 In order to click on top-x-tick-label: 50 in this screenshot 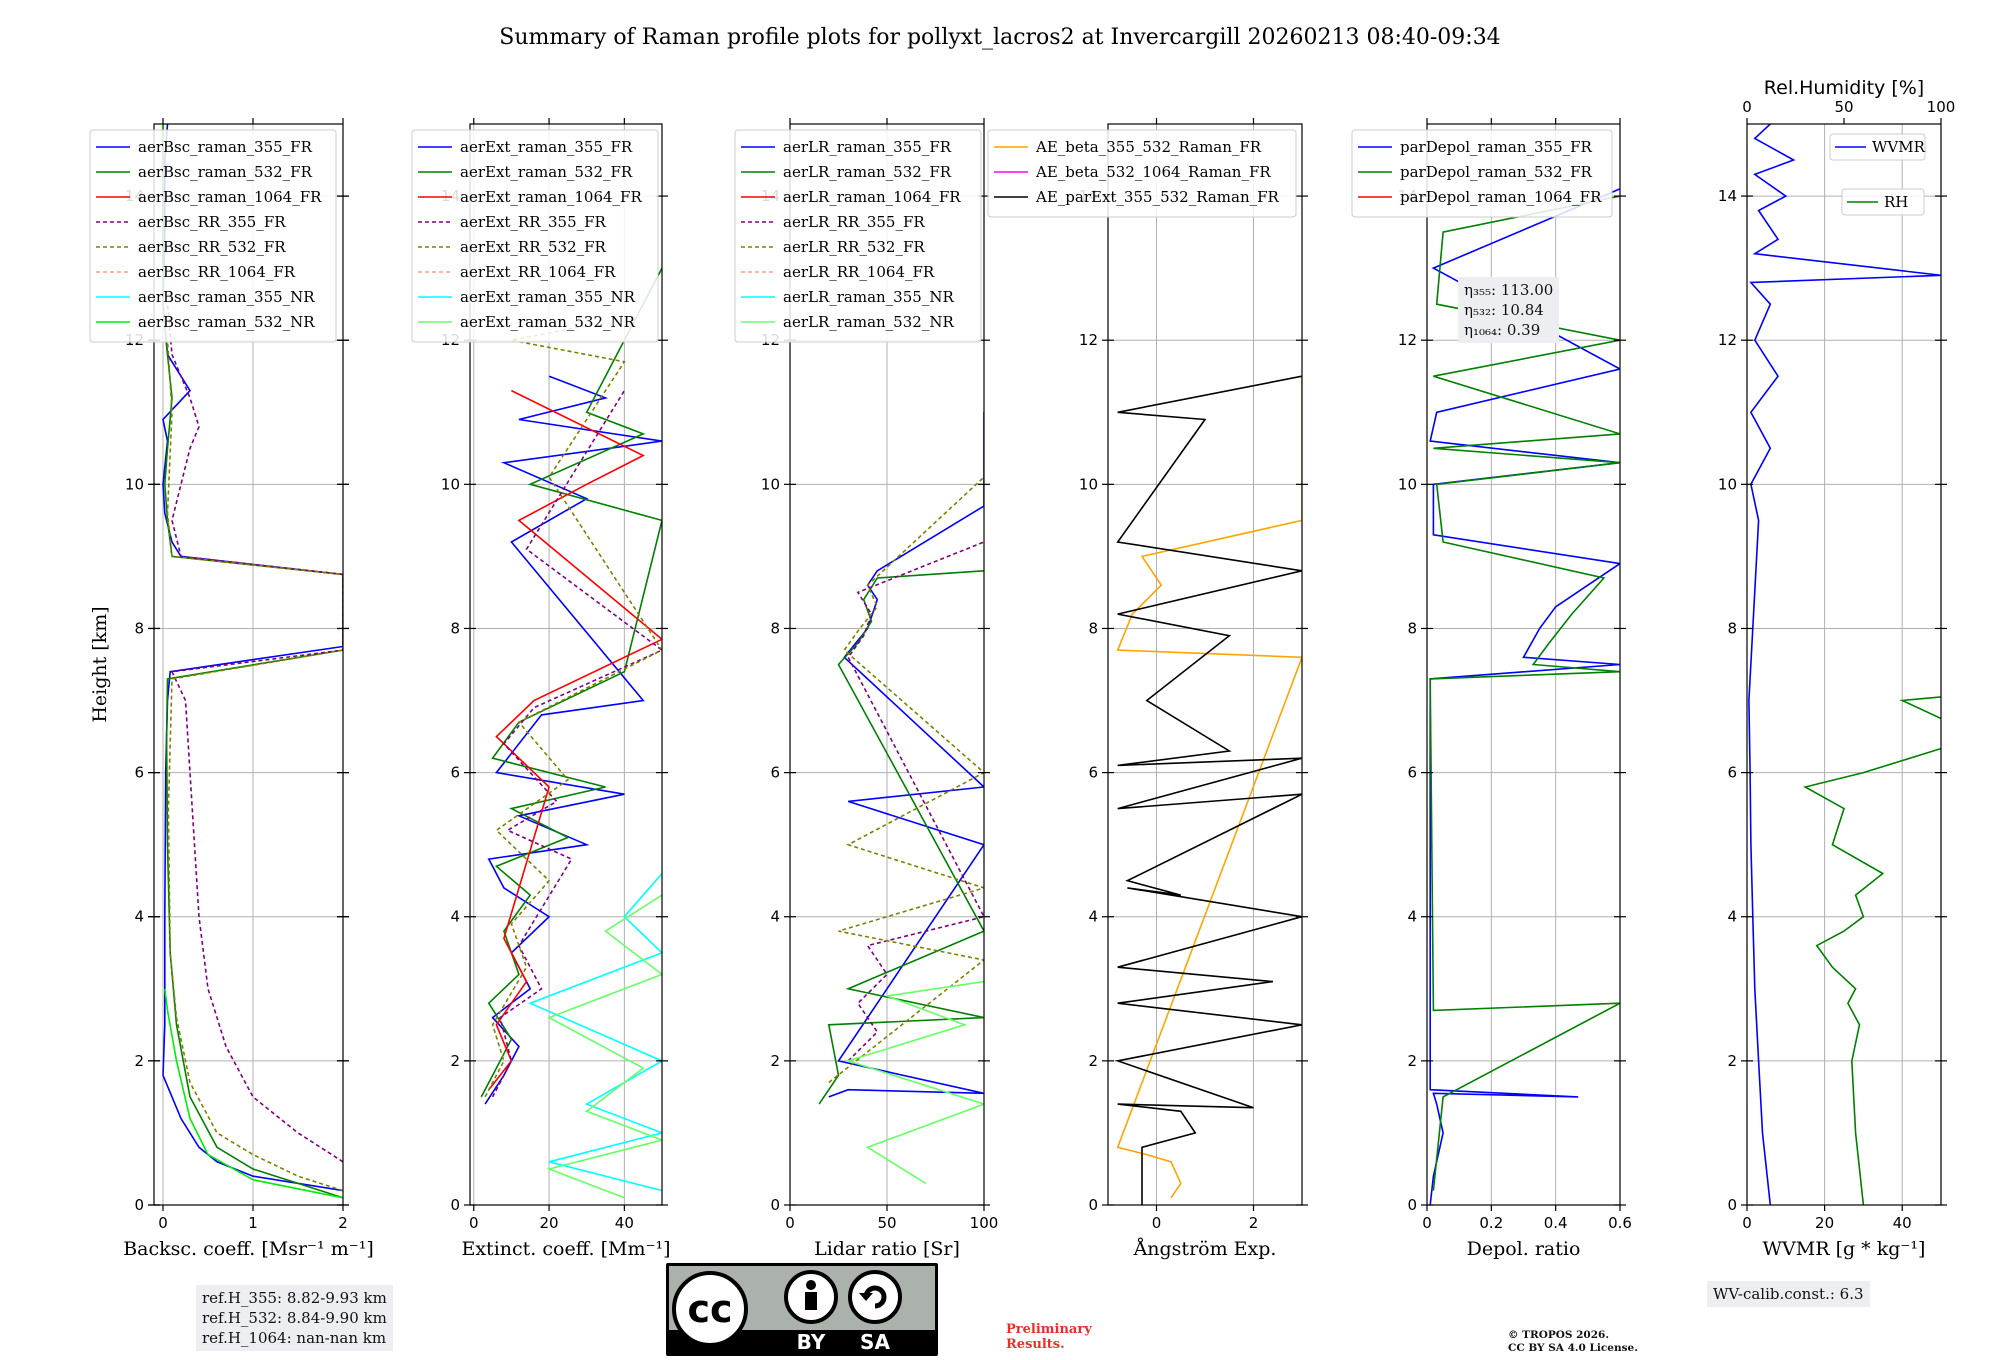, I will do `click(1843, 107)`.